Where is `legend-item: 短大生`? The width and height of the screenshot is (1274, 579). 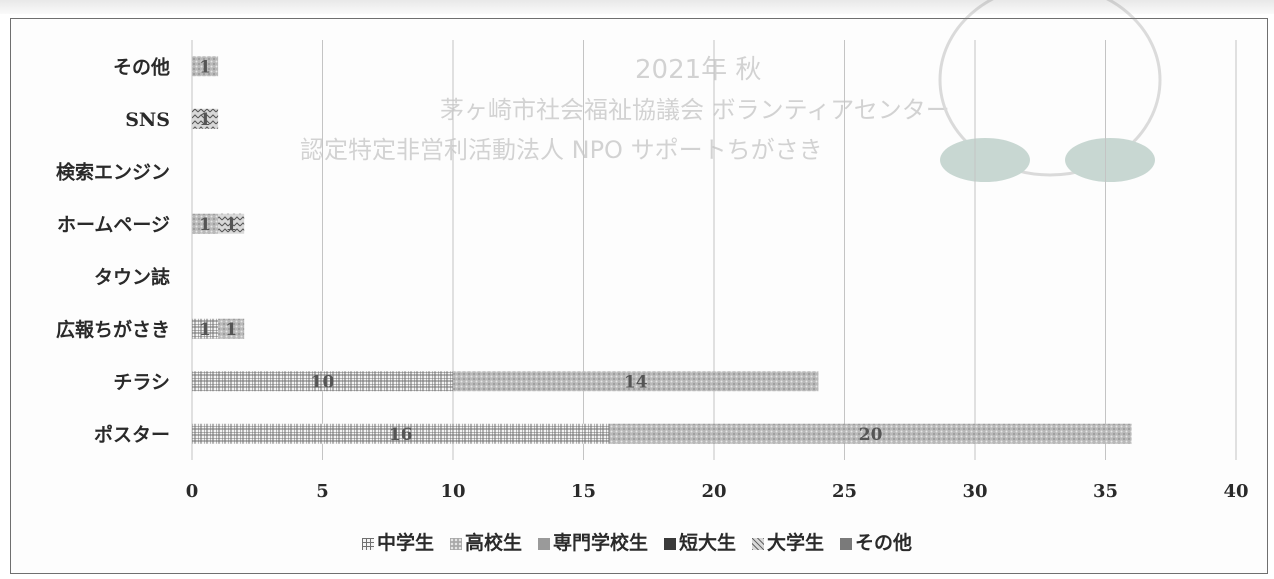 legend-item: 短大生 is located at coordinates (700, 541).